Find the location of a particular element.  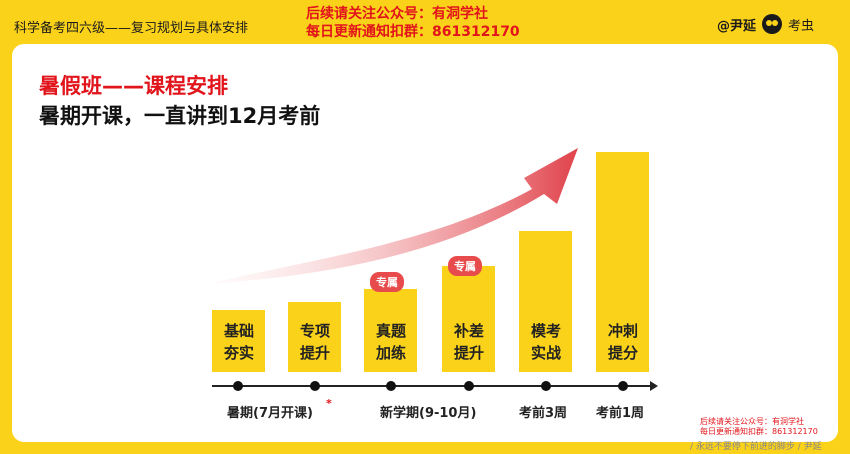

timeline-axis is located at coordinates (432, 386).